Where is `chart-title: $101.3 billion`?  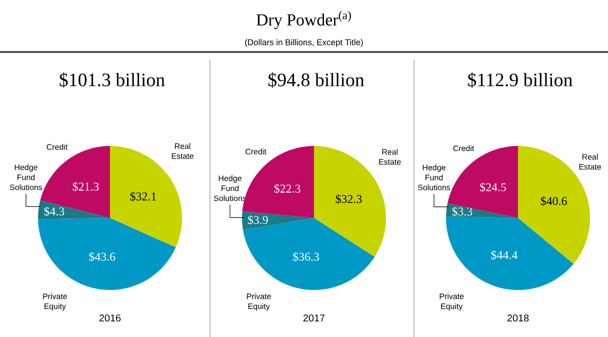 chart-title: $101.3 billion is located at coordinates (112, 80).